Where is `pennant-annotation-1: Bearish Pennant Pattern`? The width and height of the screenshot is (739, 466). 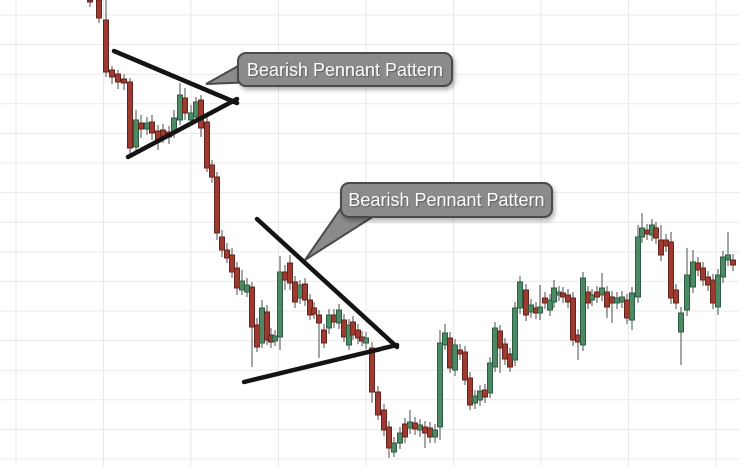
pennant-annotation-1: Bearish Pennant Pattern is located at coordinates (345, 69).